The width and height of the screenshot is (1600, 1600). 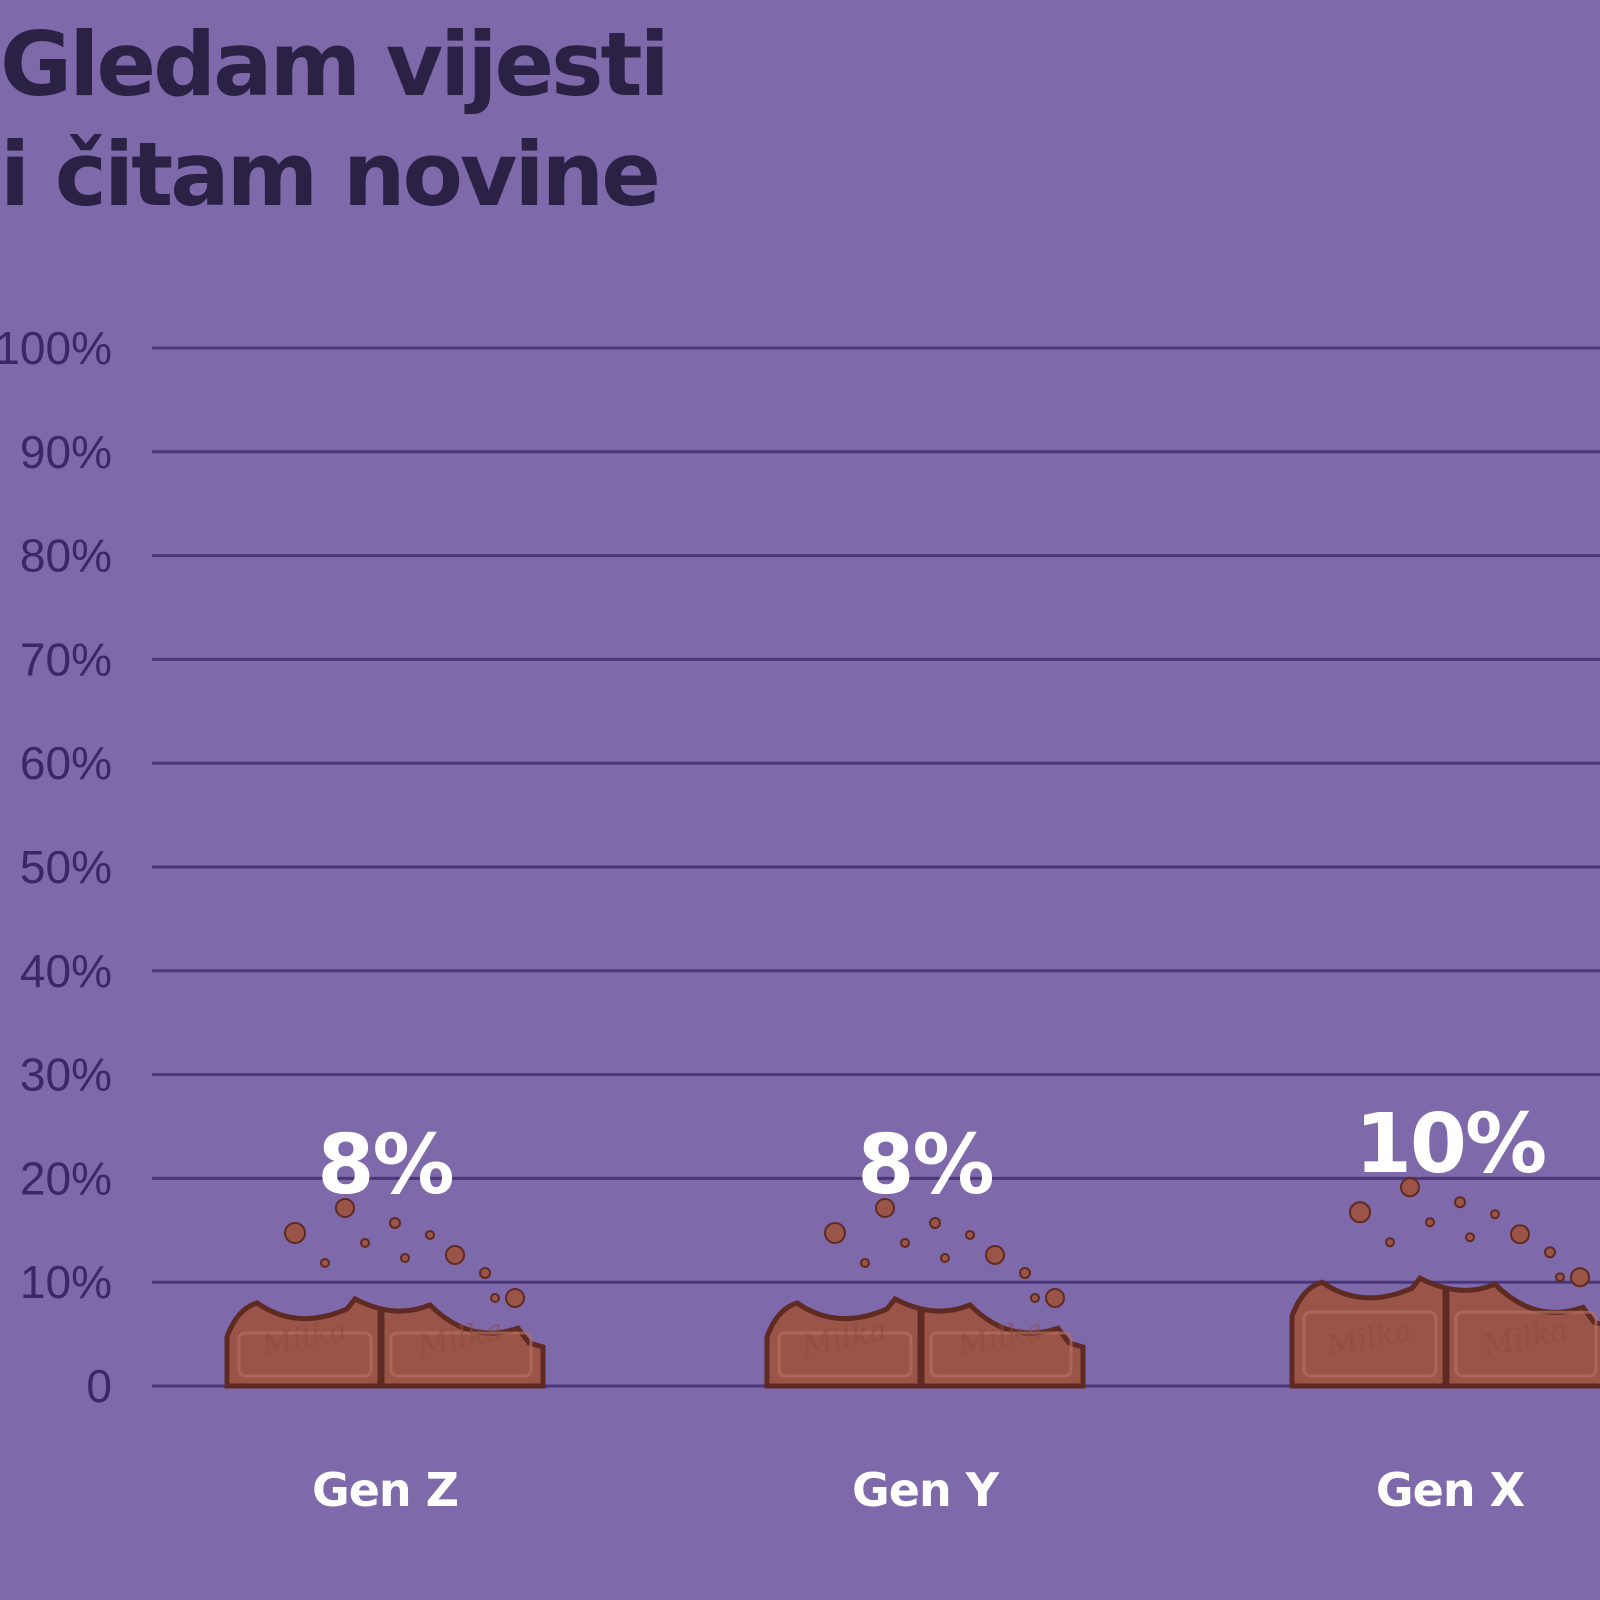 What do you see at coordinates (66, 452) in the screenshot?
I see `y-tick-label-90: 90%` at bounding box center [66, 452].